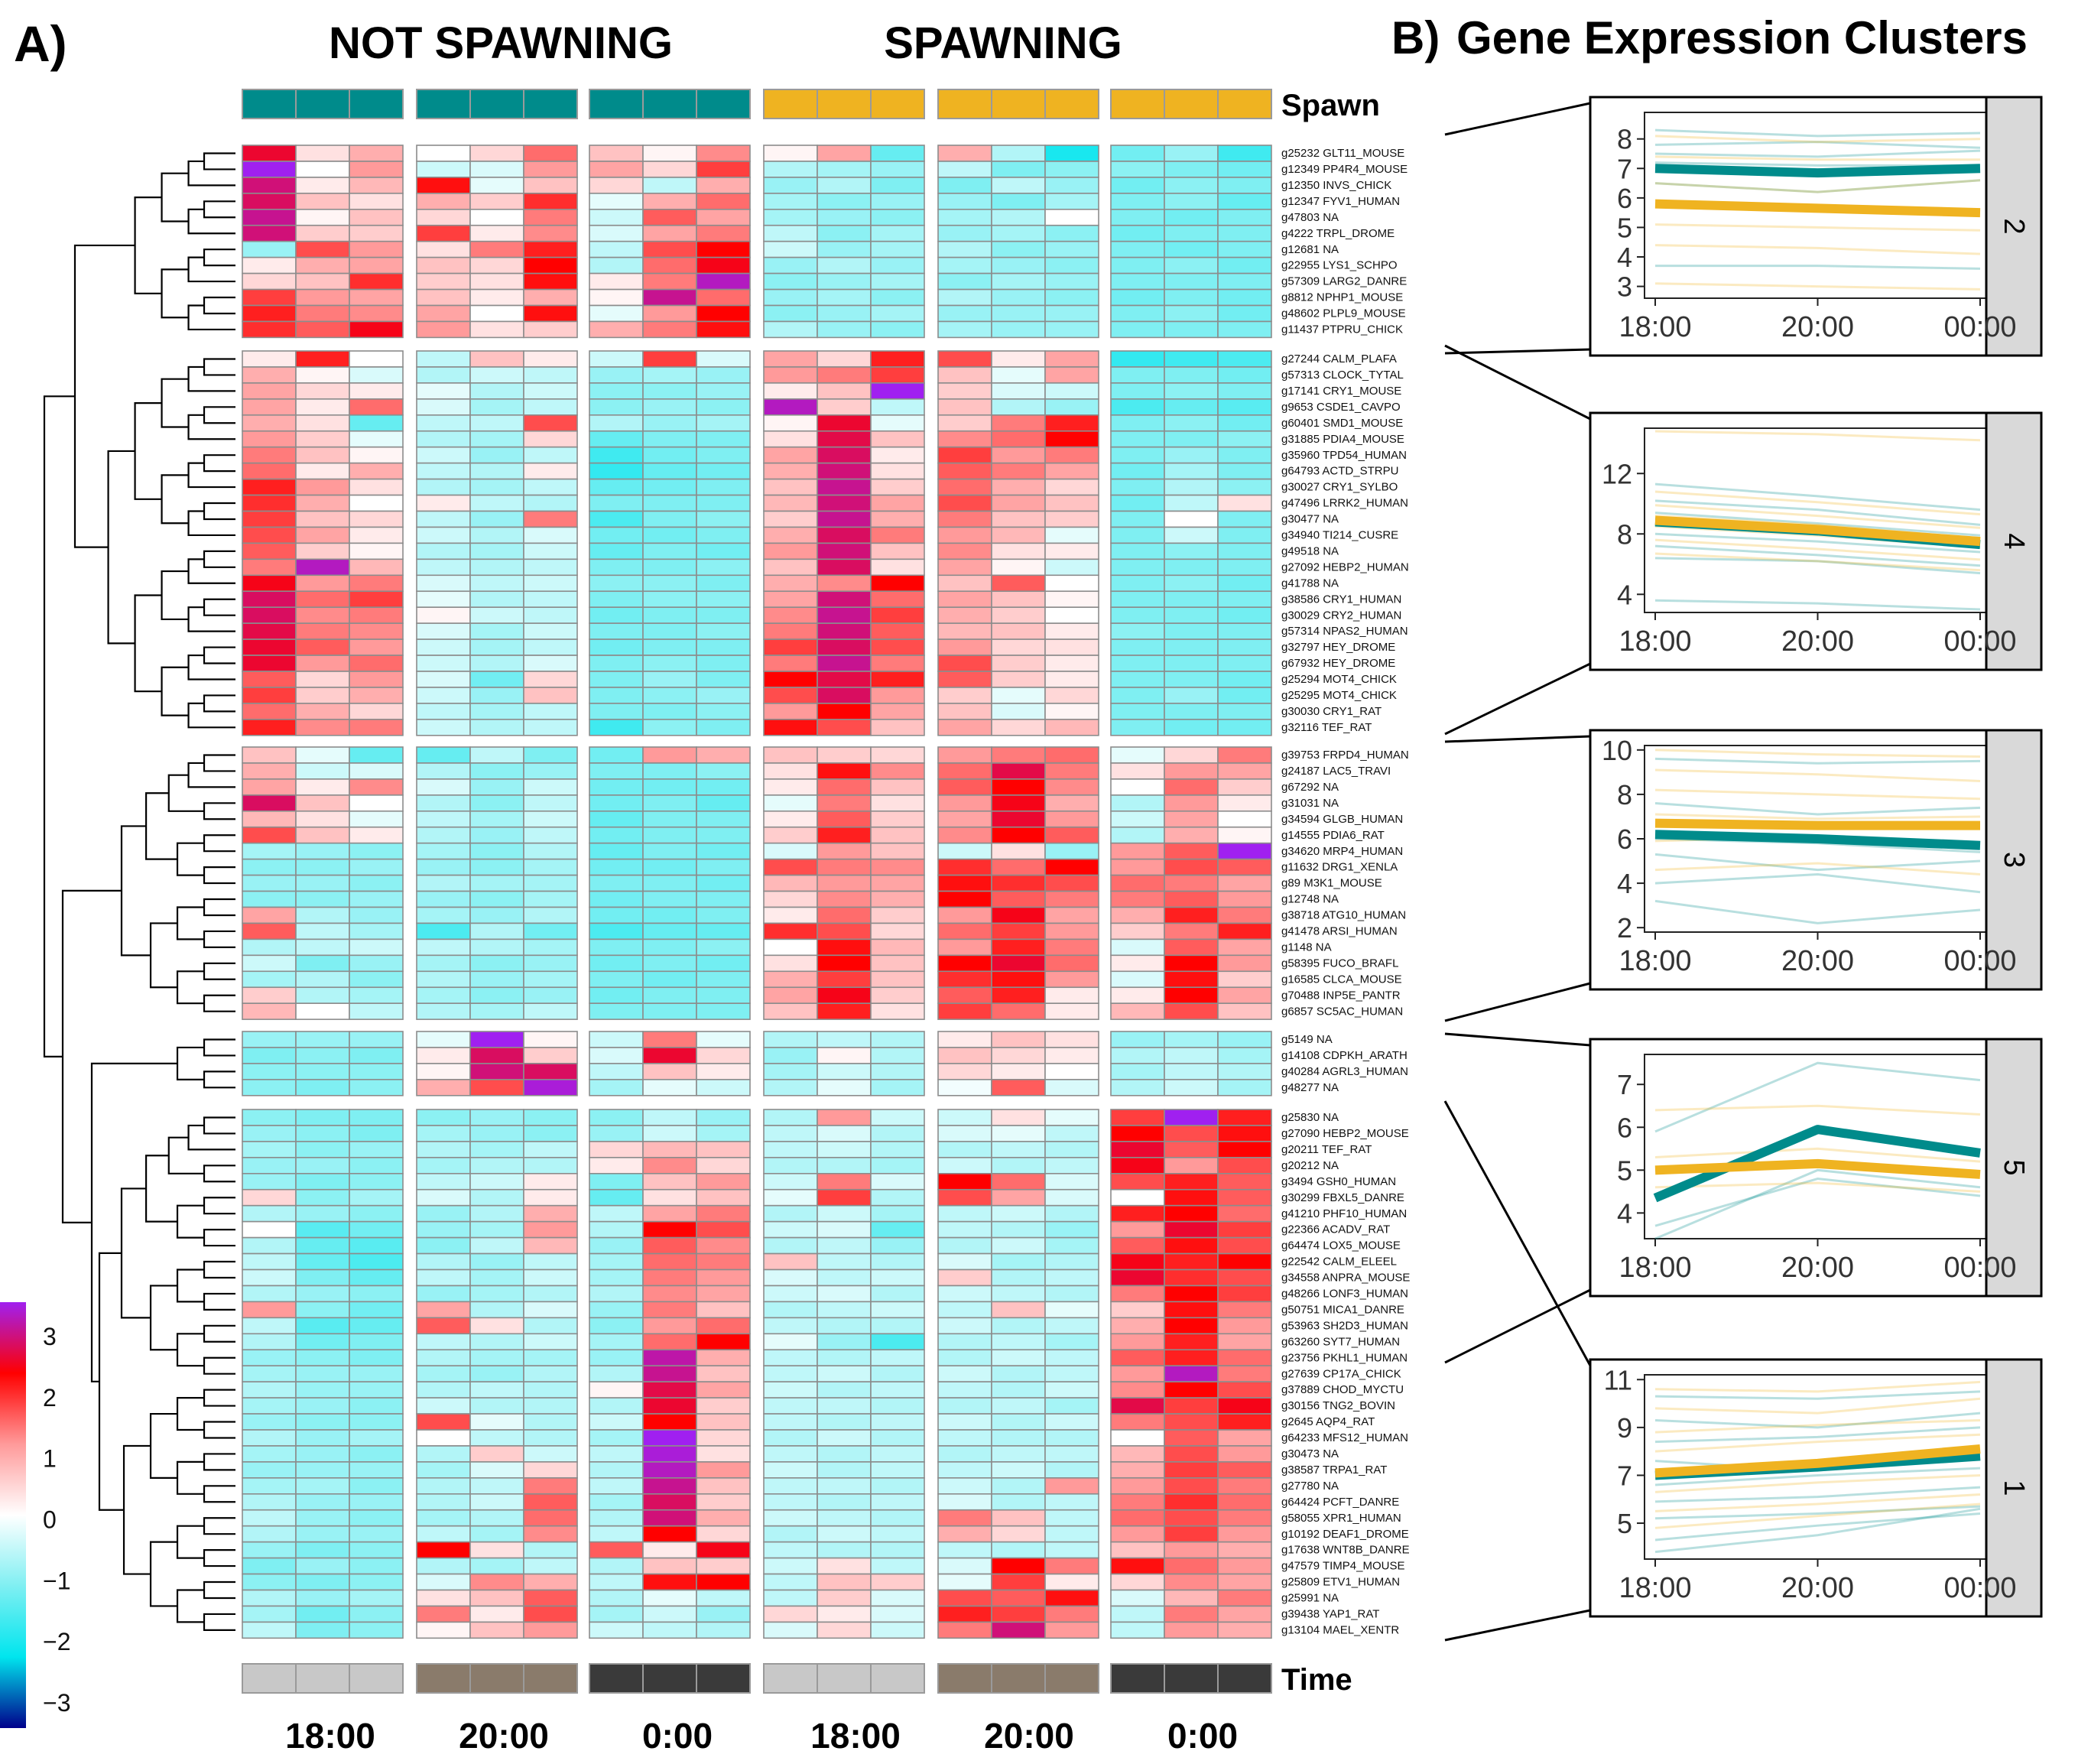 The height and width of the screenshot is (1764, 2091). Describe the element at coordinates (1339, 1181) in the screenshot. I see `gene-label: g3494 GSH0_HUMAN` at that location.